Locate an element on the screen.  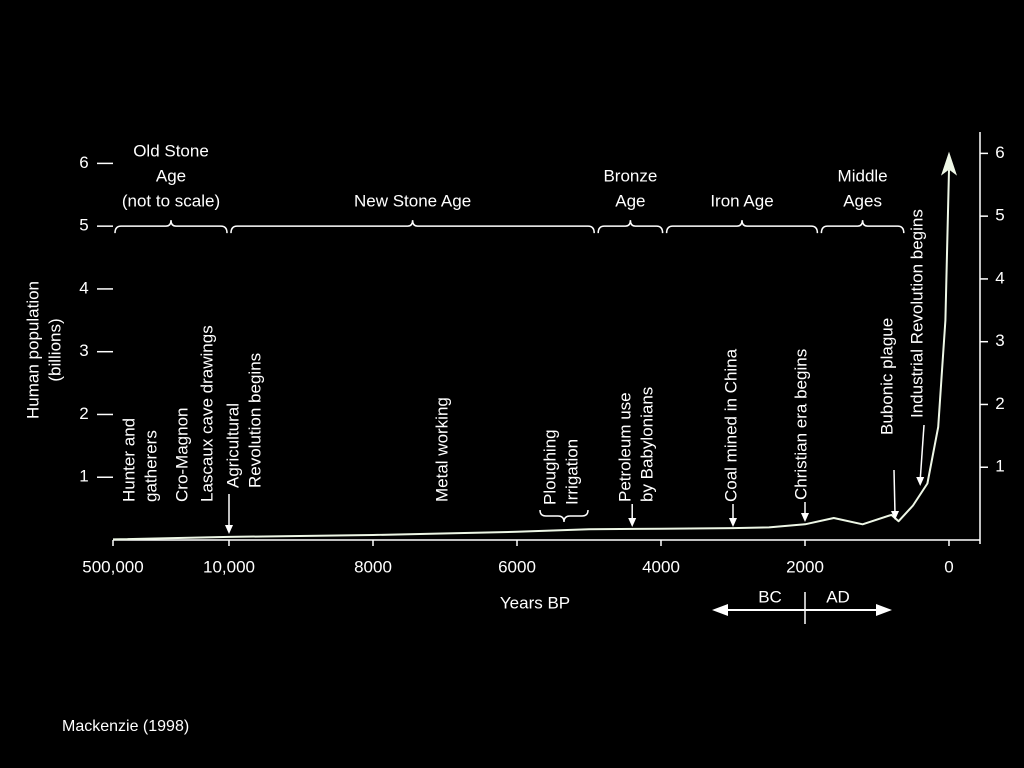
annotation: Christian era begins is located at coordinates (800, 424).